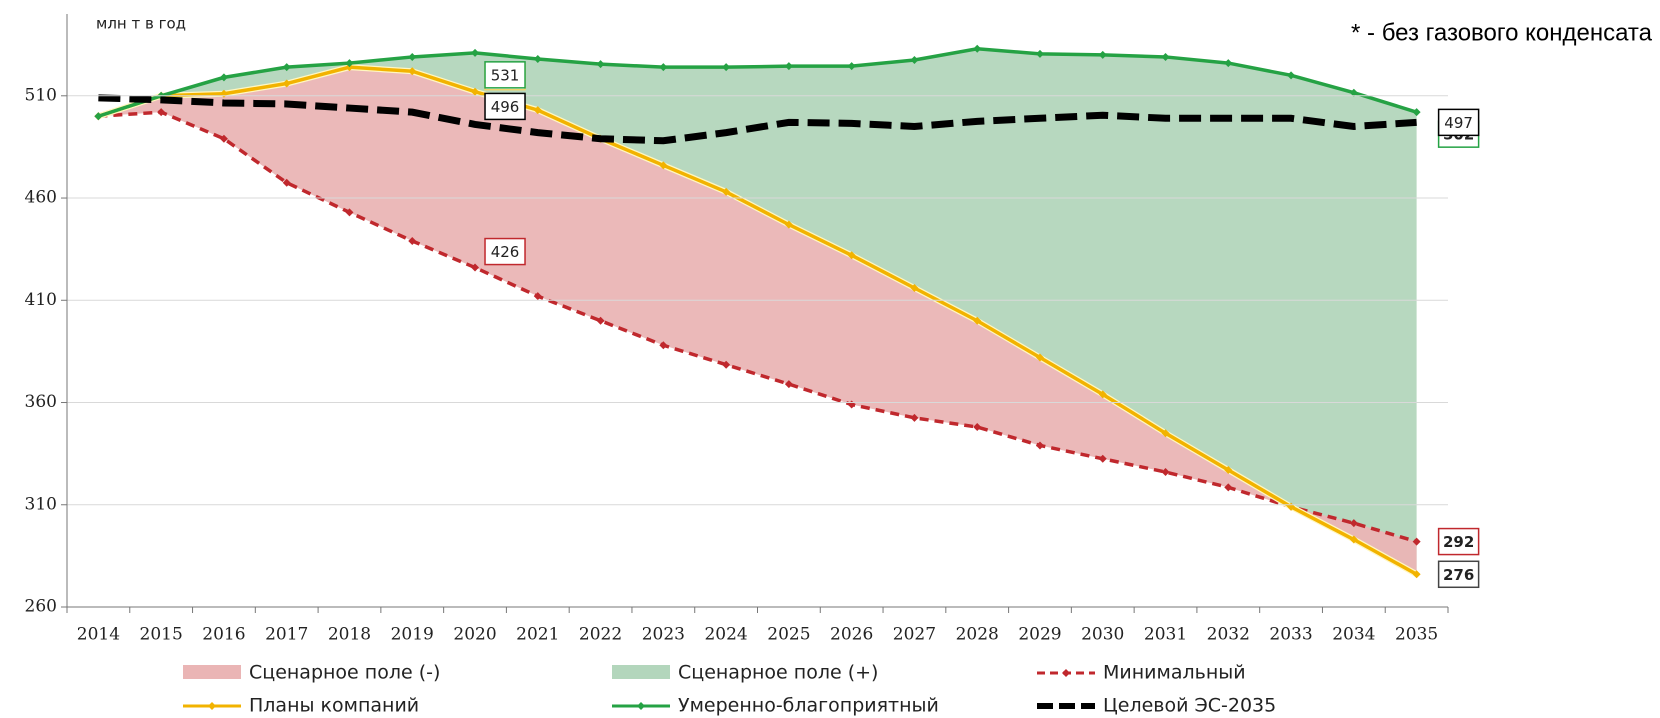 This screenshot has width=1660, height=718. What do you see at coordinates (1039, 635) in the screenshot?
I see `x-tick-label: 2029` at bounding box center [1039, 635].